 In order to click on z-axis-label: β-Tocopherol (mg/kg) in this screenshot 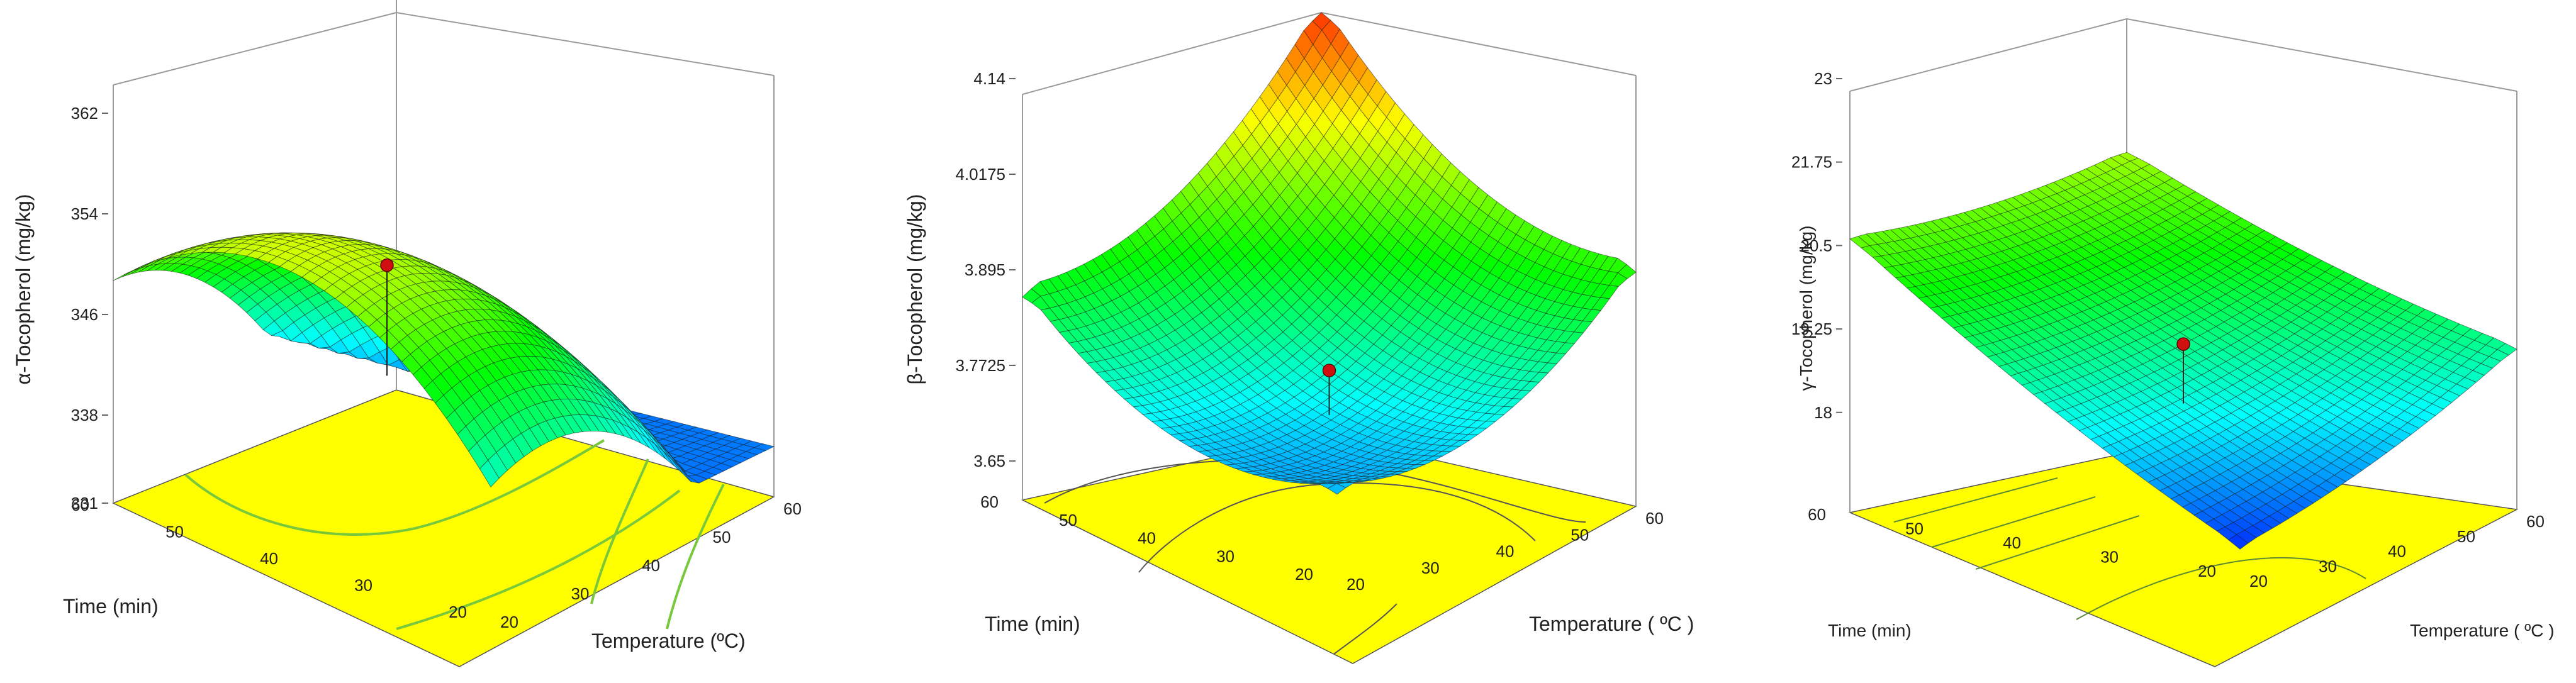, I will do `click(915, 289)`.